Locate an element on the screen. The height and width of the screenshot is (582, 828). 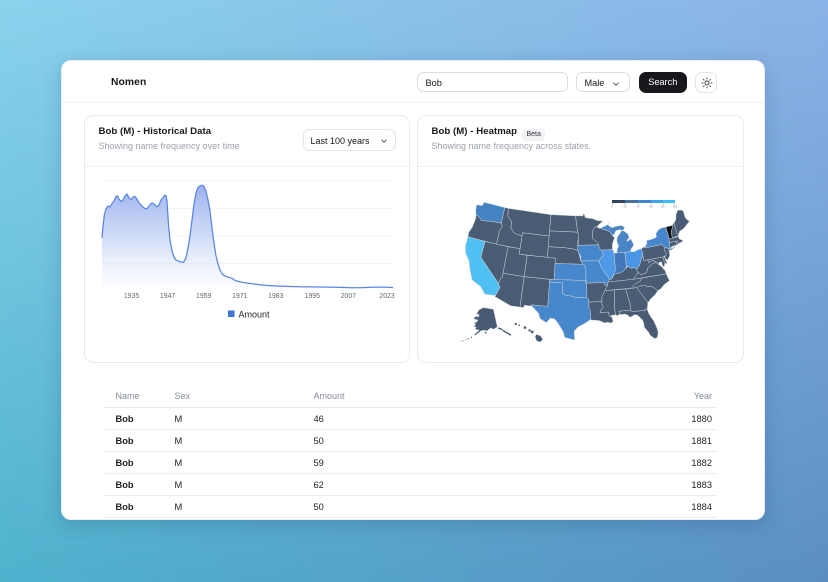
svg-text: 1983 is located at coordinates (275, 296).